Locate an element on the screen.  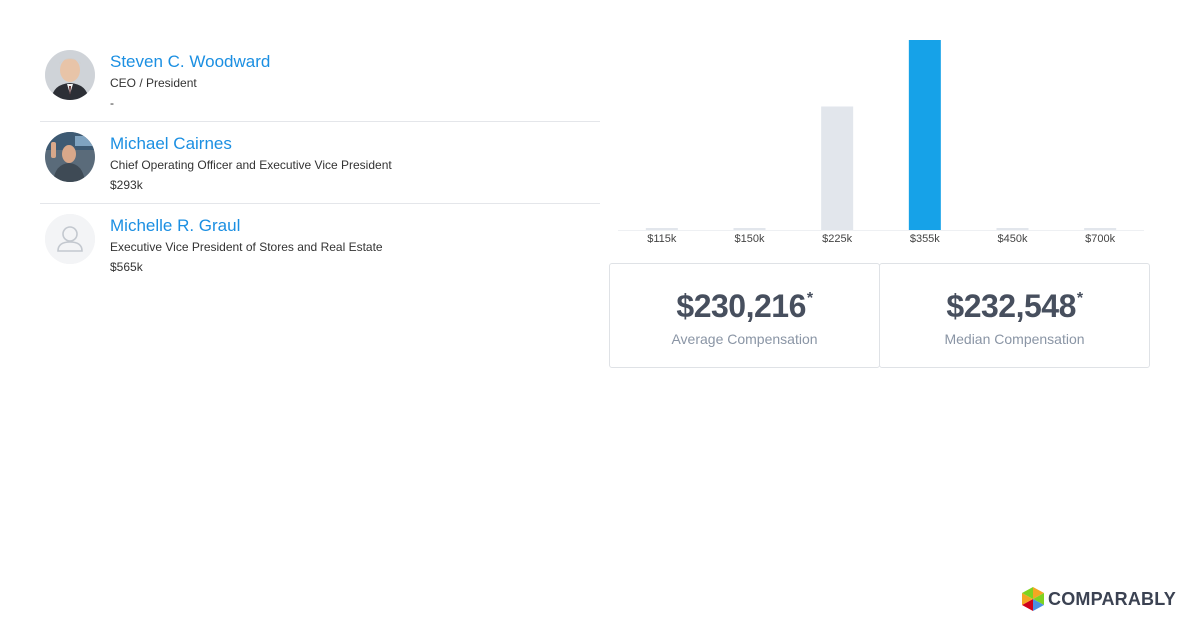
x-tick-label: $355k is located at coordinates (925, 239).